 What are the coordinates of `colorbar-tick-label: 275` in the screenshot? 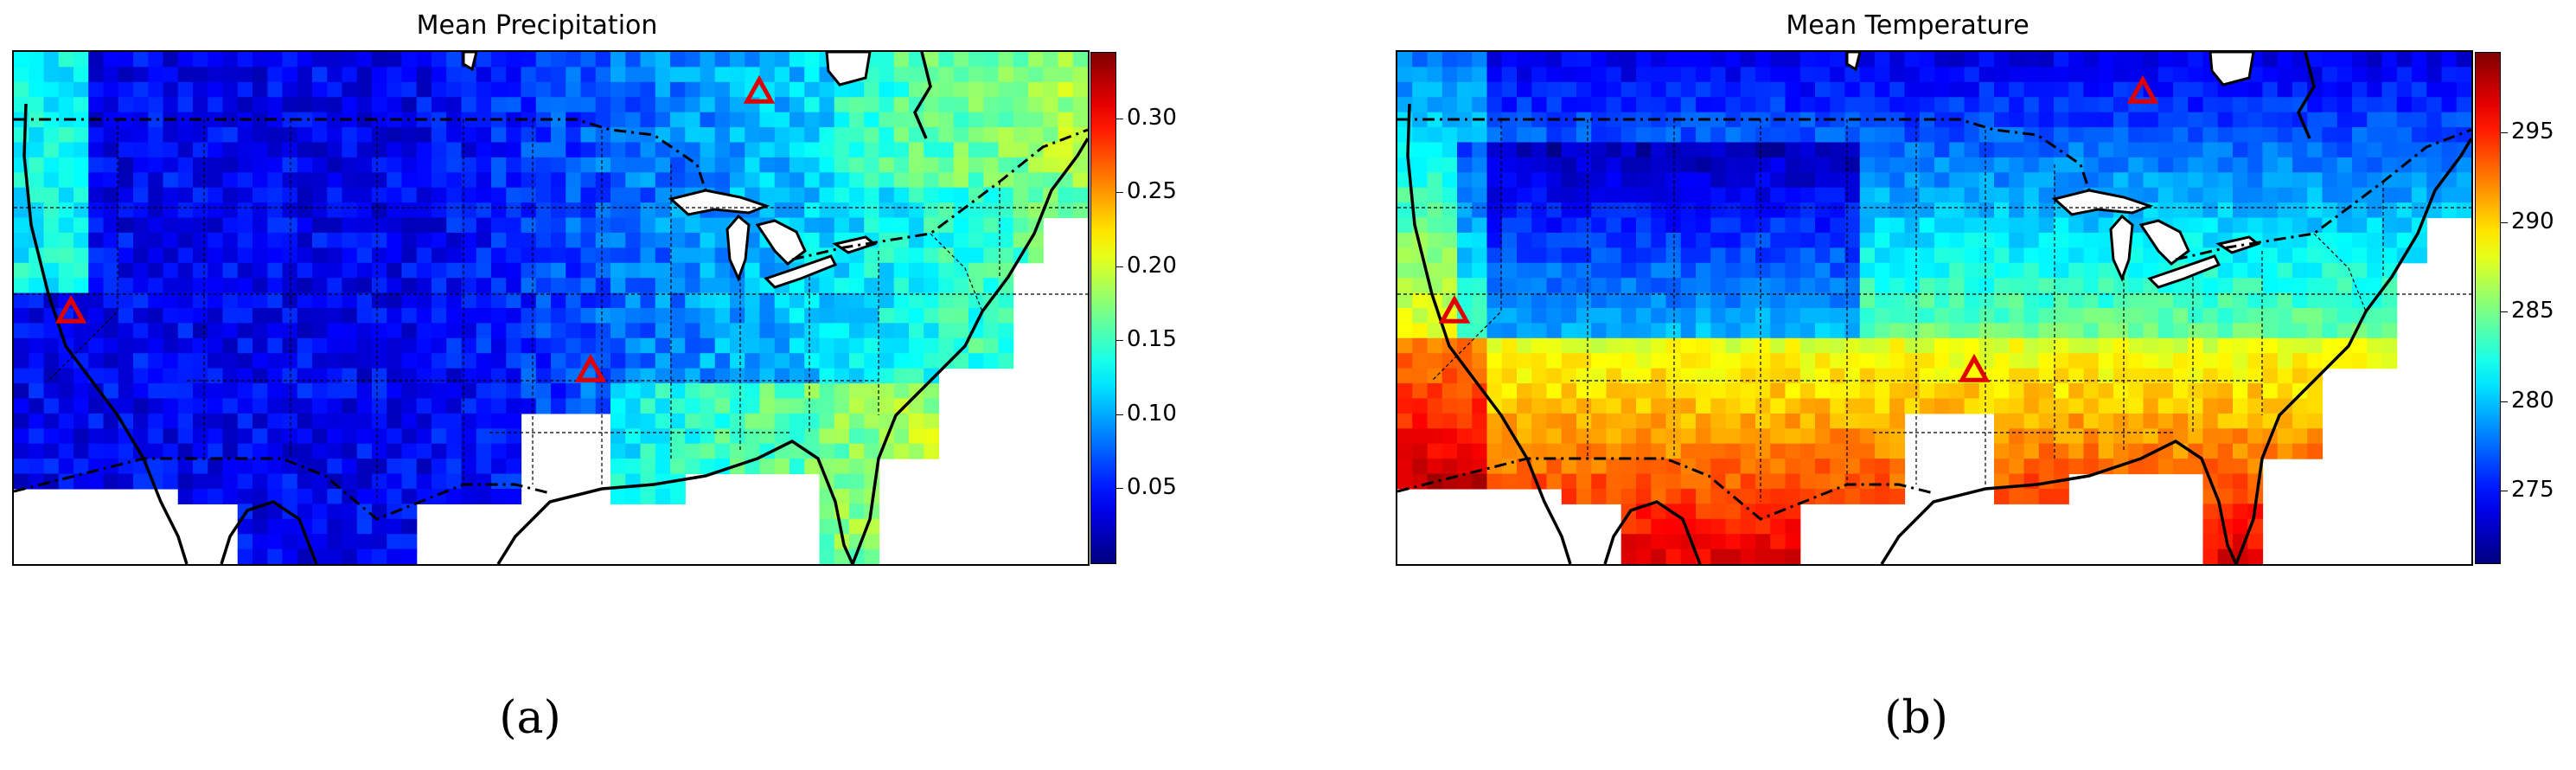 It's located at (2532, 490).